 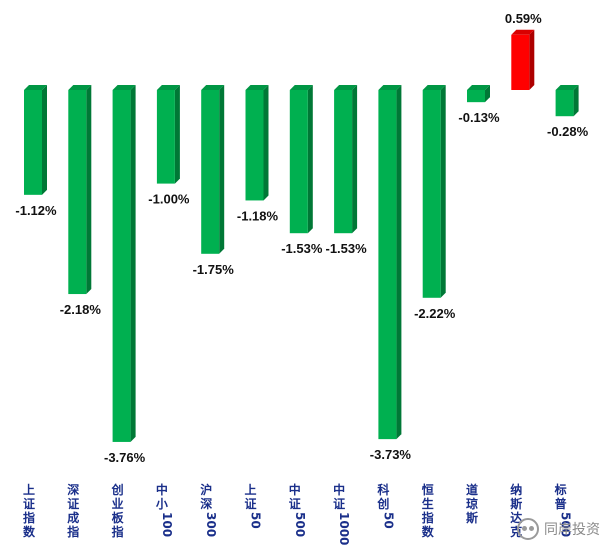 I want to click on value-label: -3.73%, so click(x=391, y=454).